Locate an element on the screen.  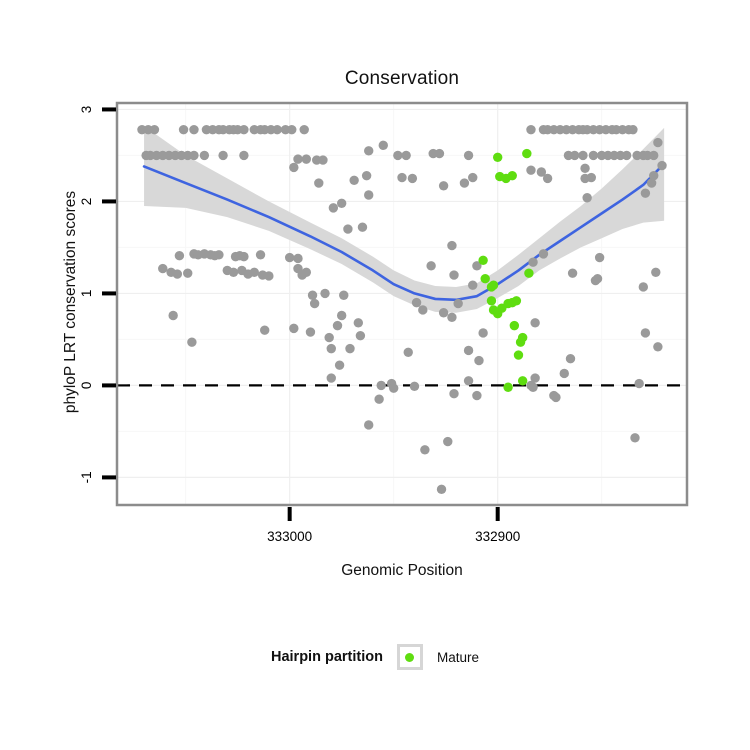
legend-item-label: Mature is located at coordinates (457, 657).